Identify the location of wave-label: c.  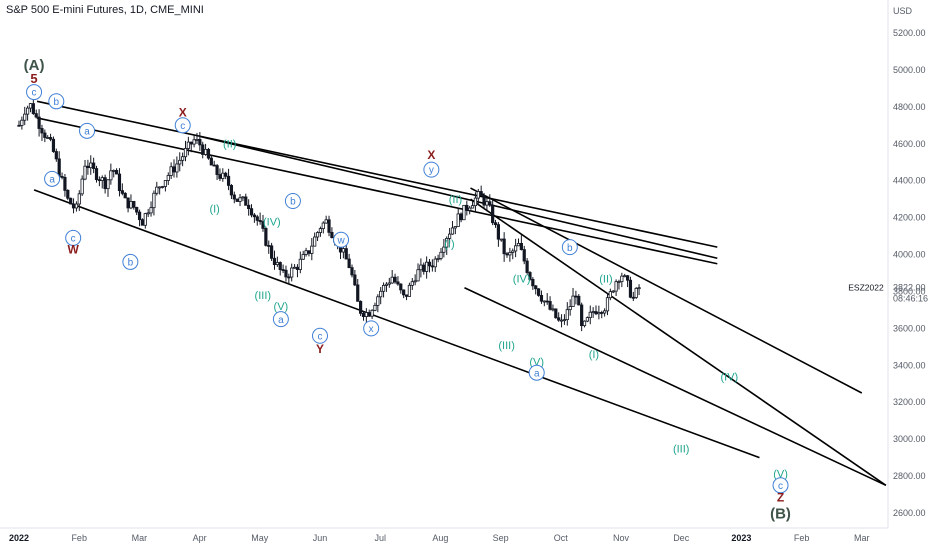
(320, 336).